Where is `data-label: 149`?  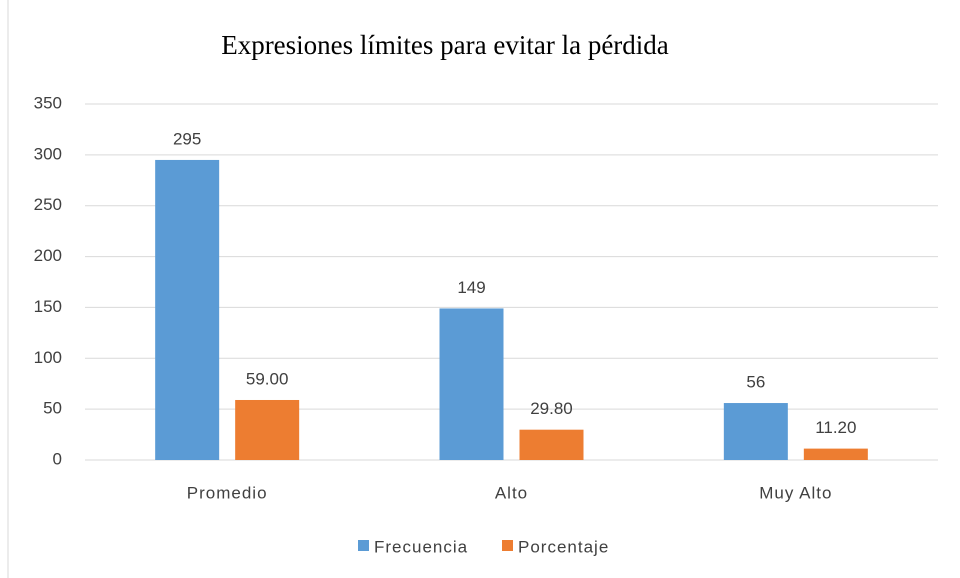 data-label: 149 is located at coordinates (471, 287).